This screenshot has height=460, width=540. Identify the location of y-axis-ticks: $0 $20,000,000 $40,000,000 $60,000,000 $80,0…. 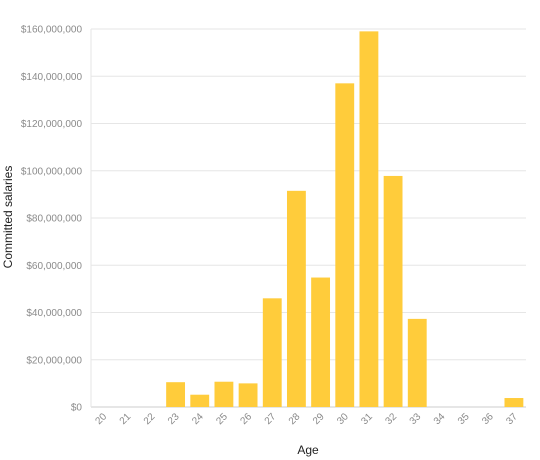
(52, 219).